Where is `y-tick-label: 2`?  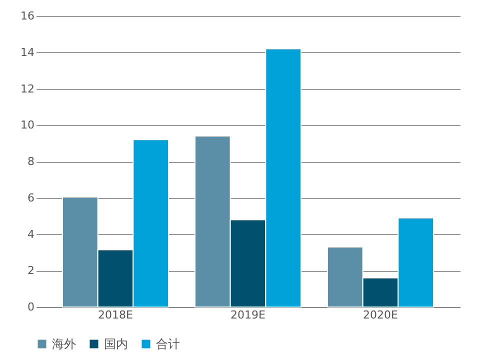
y-tick-label: 2 is located at coordinates (31, 271).